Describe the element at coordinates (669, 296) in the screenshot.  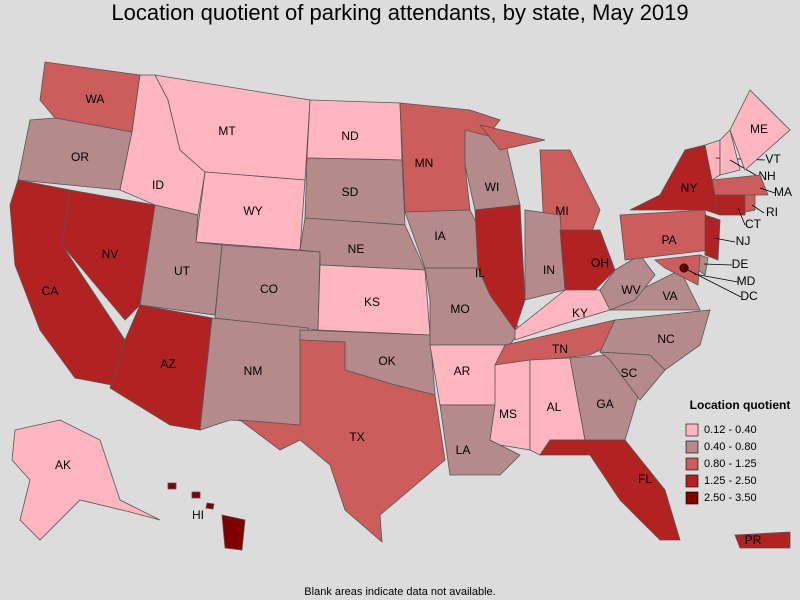
I see `state-label: VA` at that location.